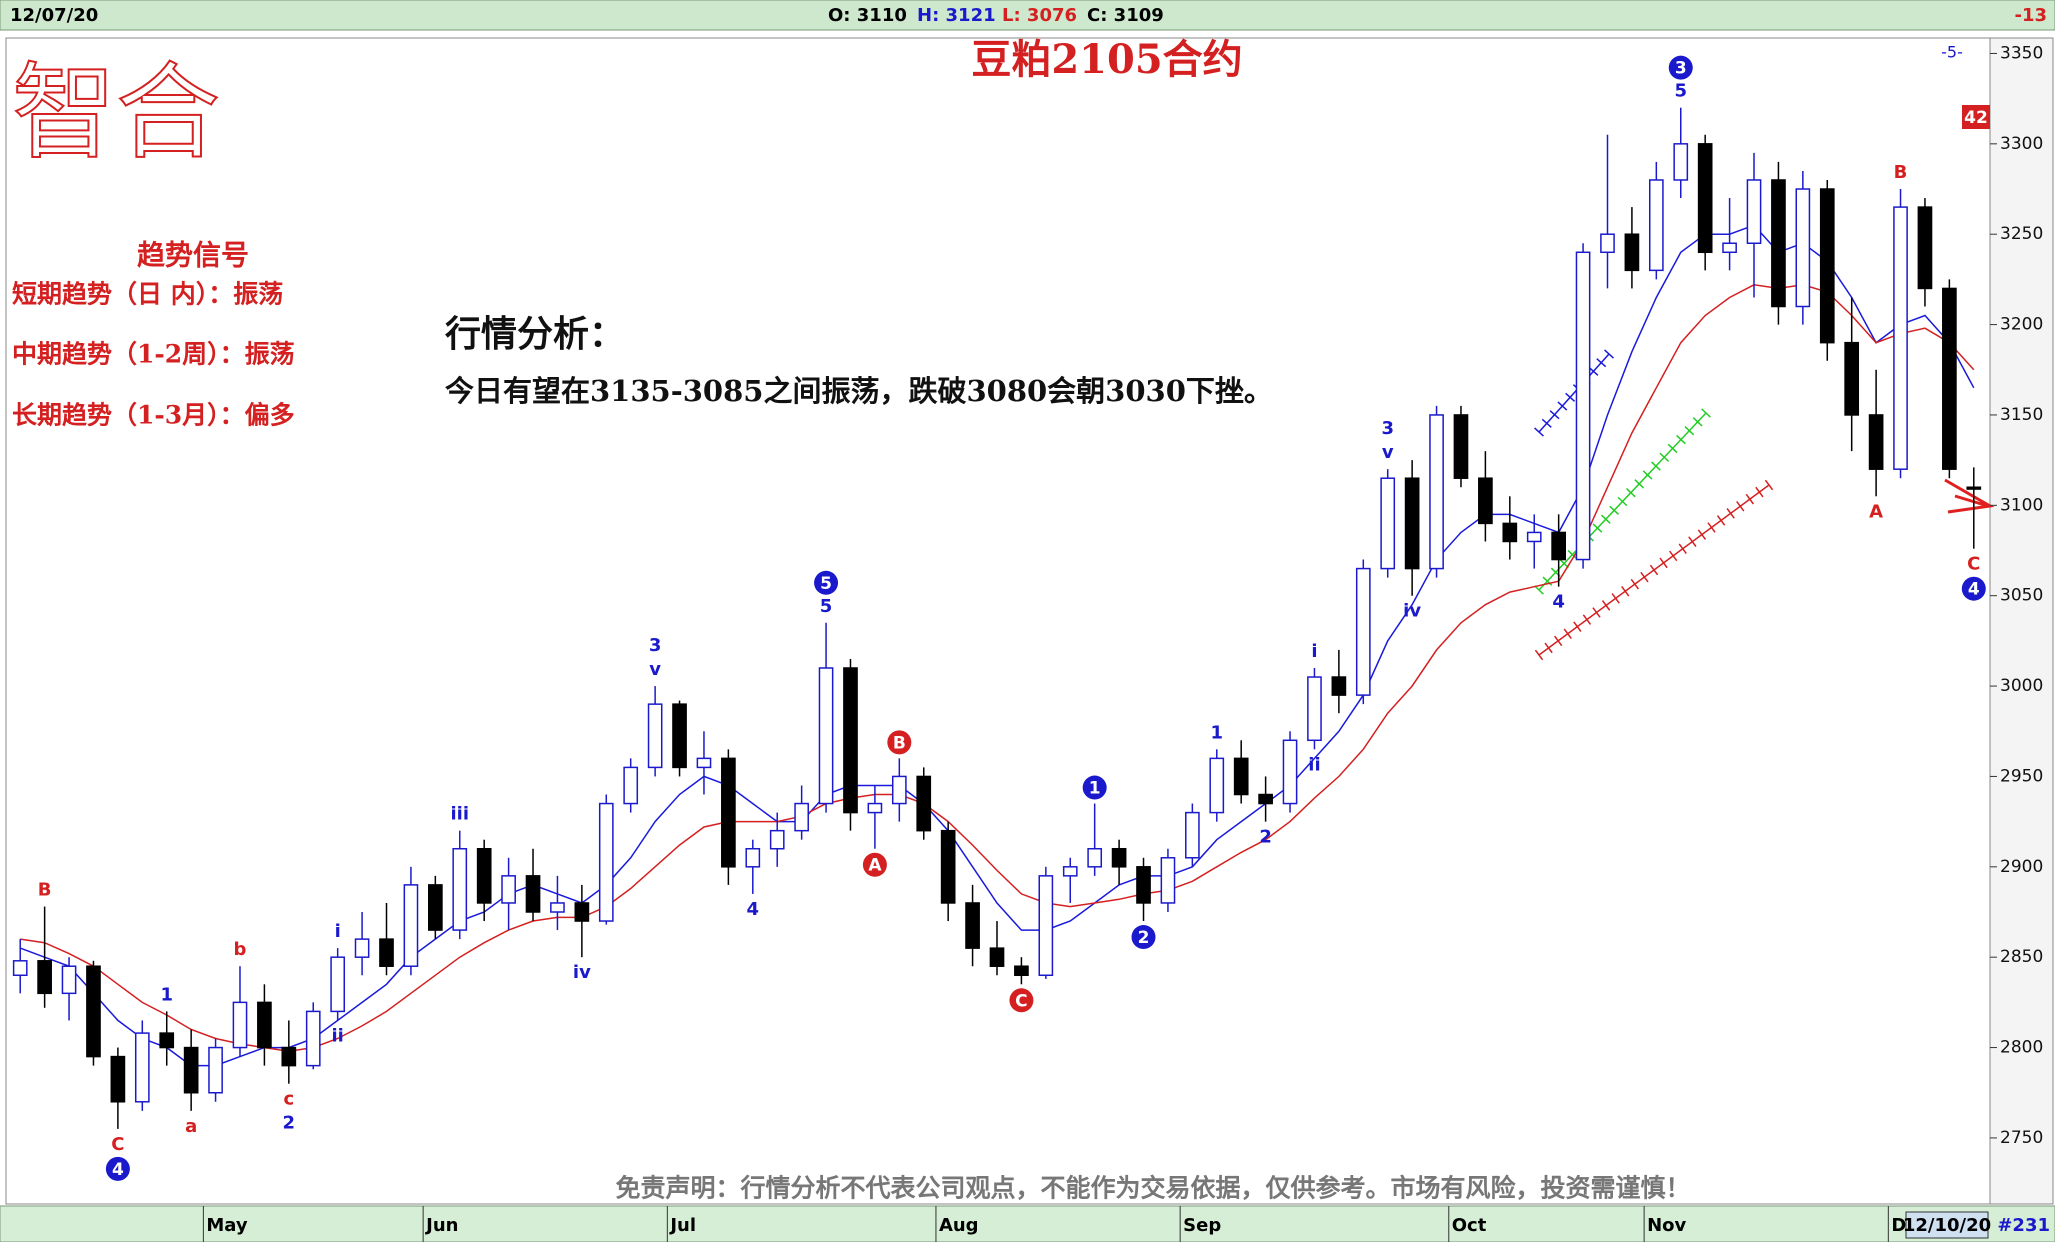 Image resolution: width=2055 pixels, height=1242 pixels. What do you see at coordinates (1969, 496) in the screenshot?
I see `arrow` at bounding box center [1969, 496].